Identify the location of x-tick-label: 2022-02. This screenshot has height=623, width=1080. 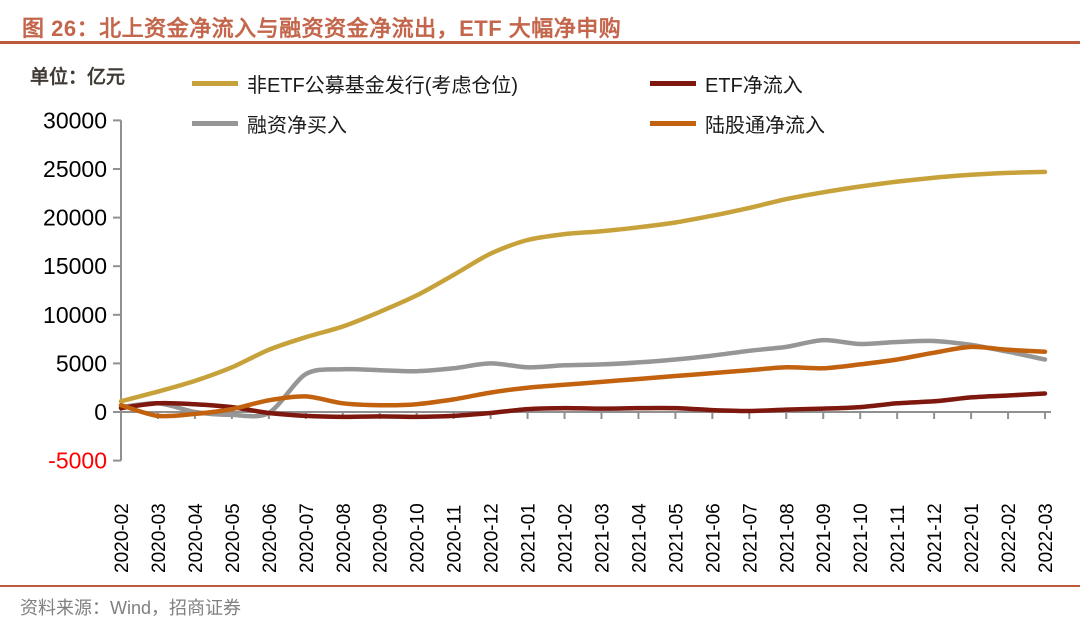
(1009, 538).